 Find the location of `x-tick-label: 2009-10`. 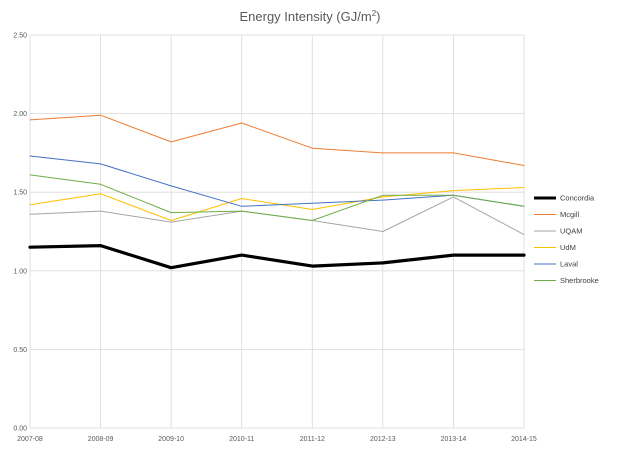

x-tick-label: 2009-10 is located at coordinates (171, 439).